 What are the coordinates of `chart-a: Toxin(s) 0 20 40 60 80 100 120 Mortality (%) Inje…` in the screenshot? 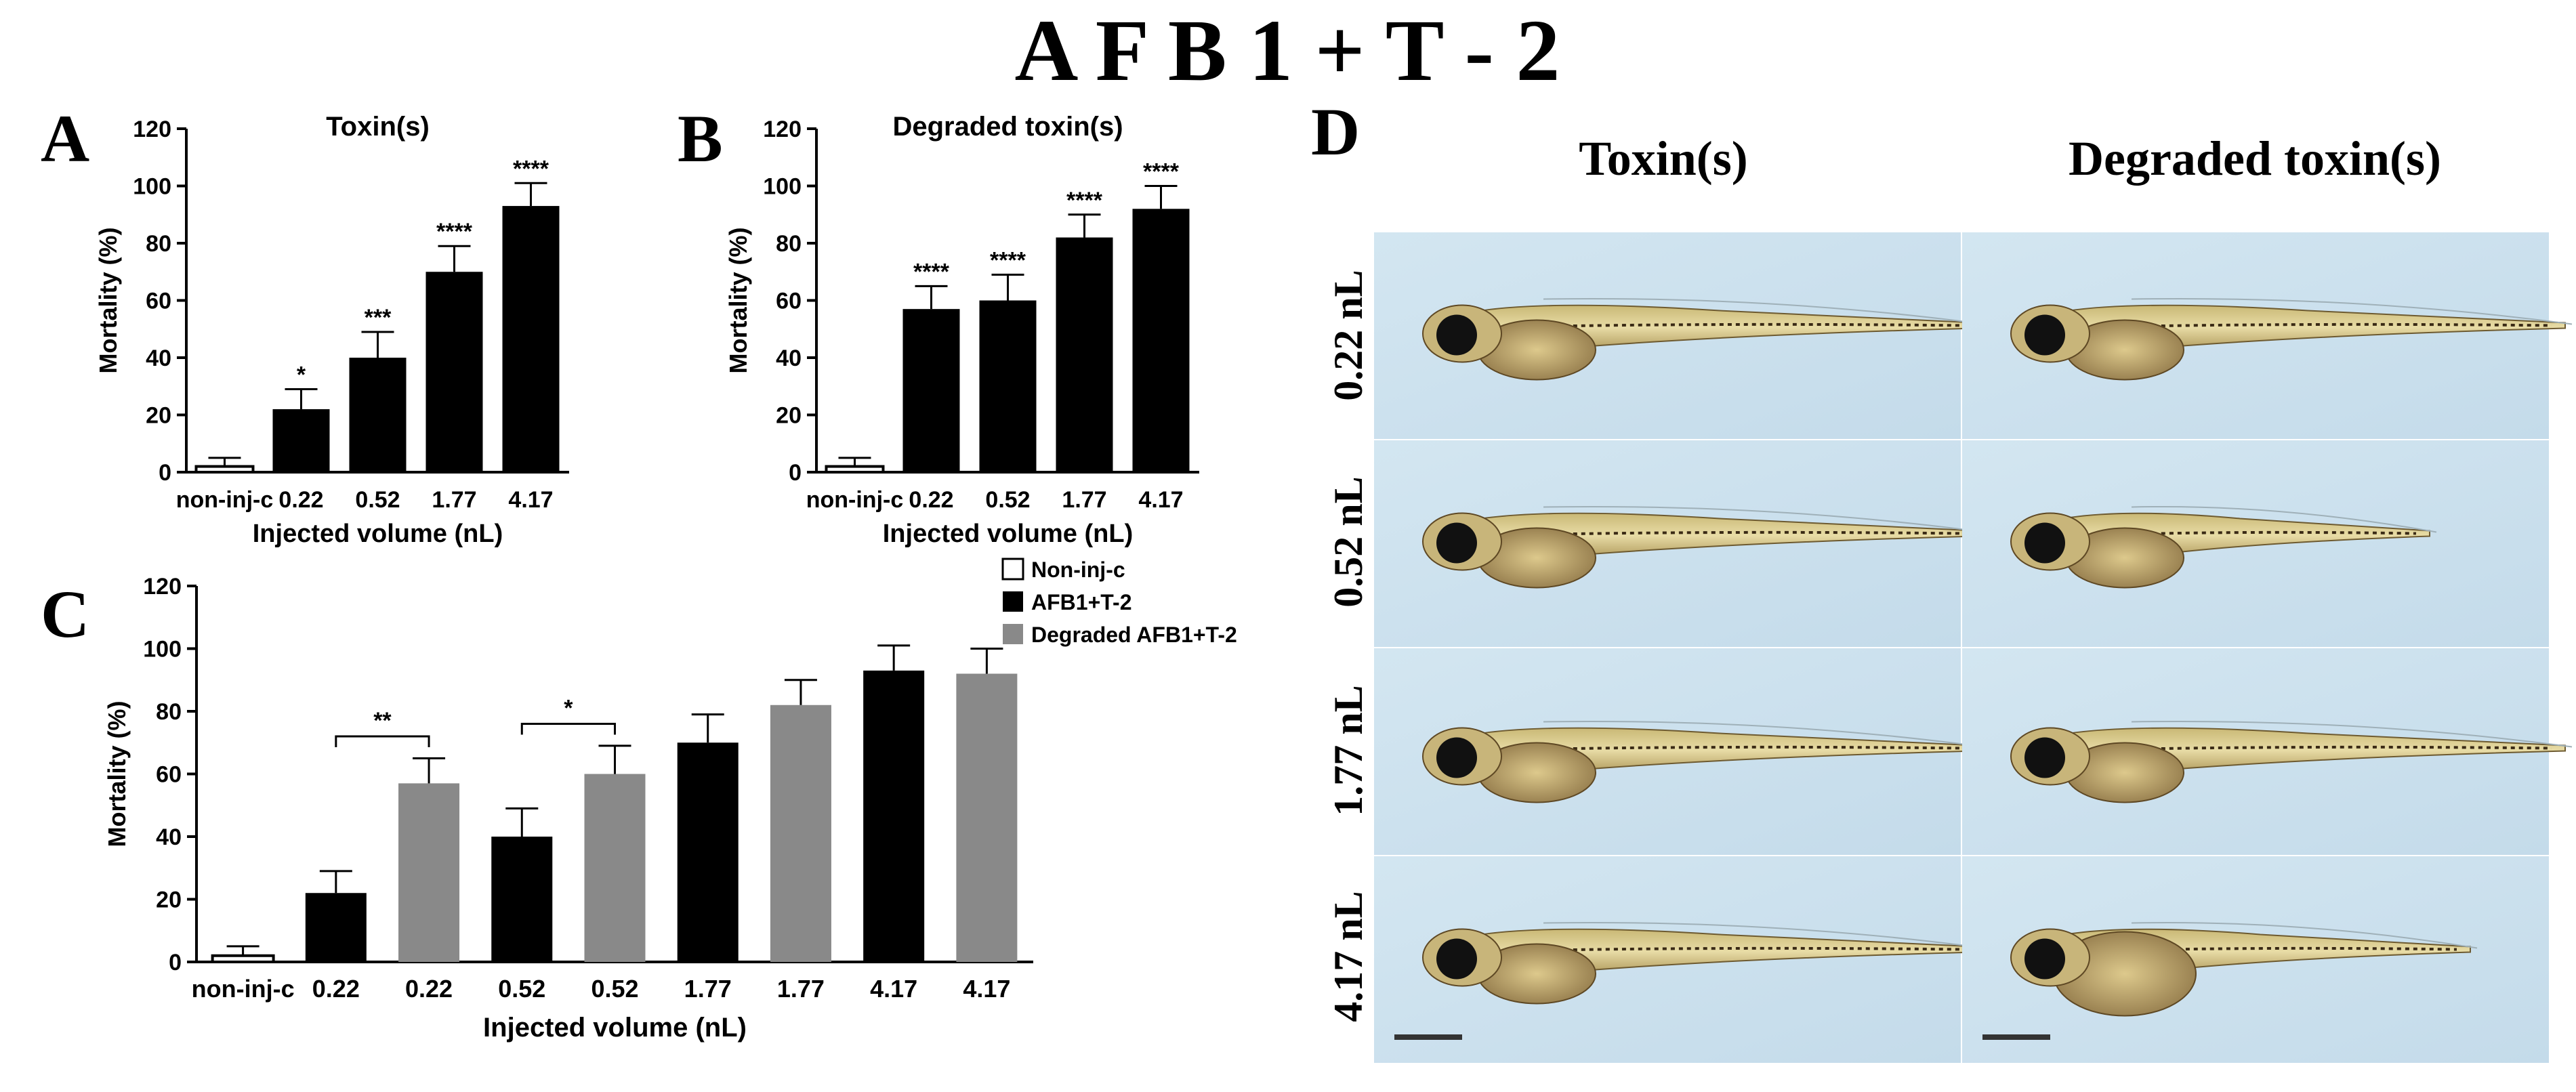 It's located at (331, 330).